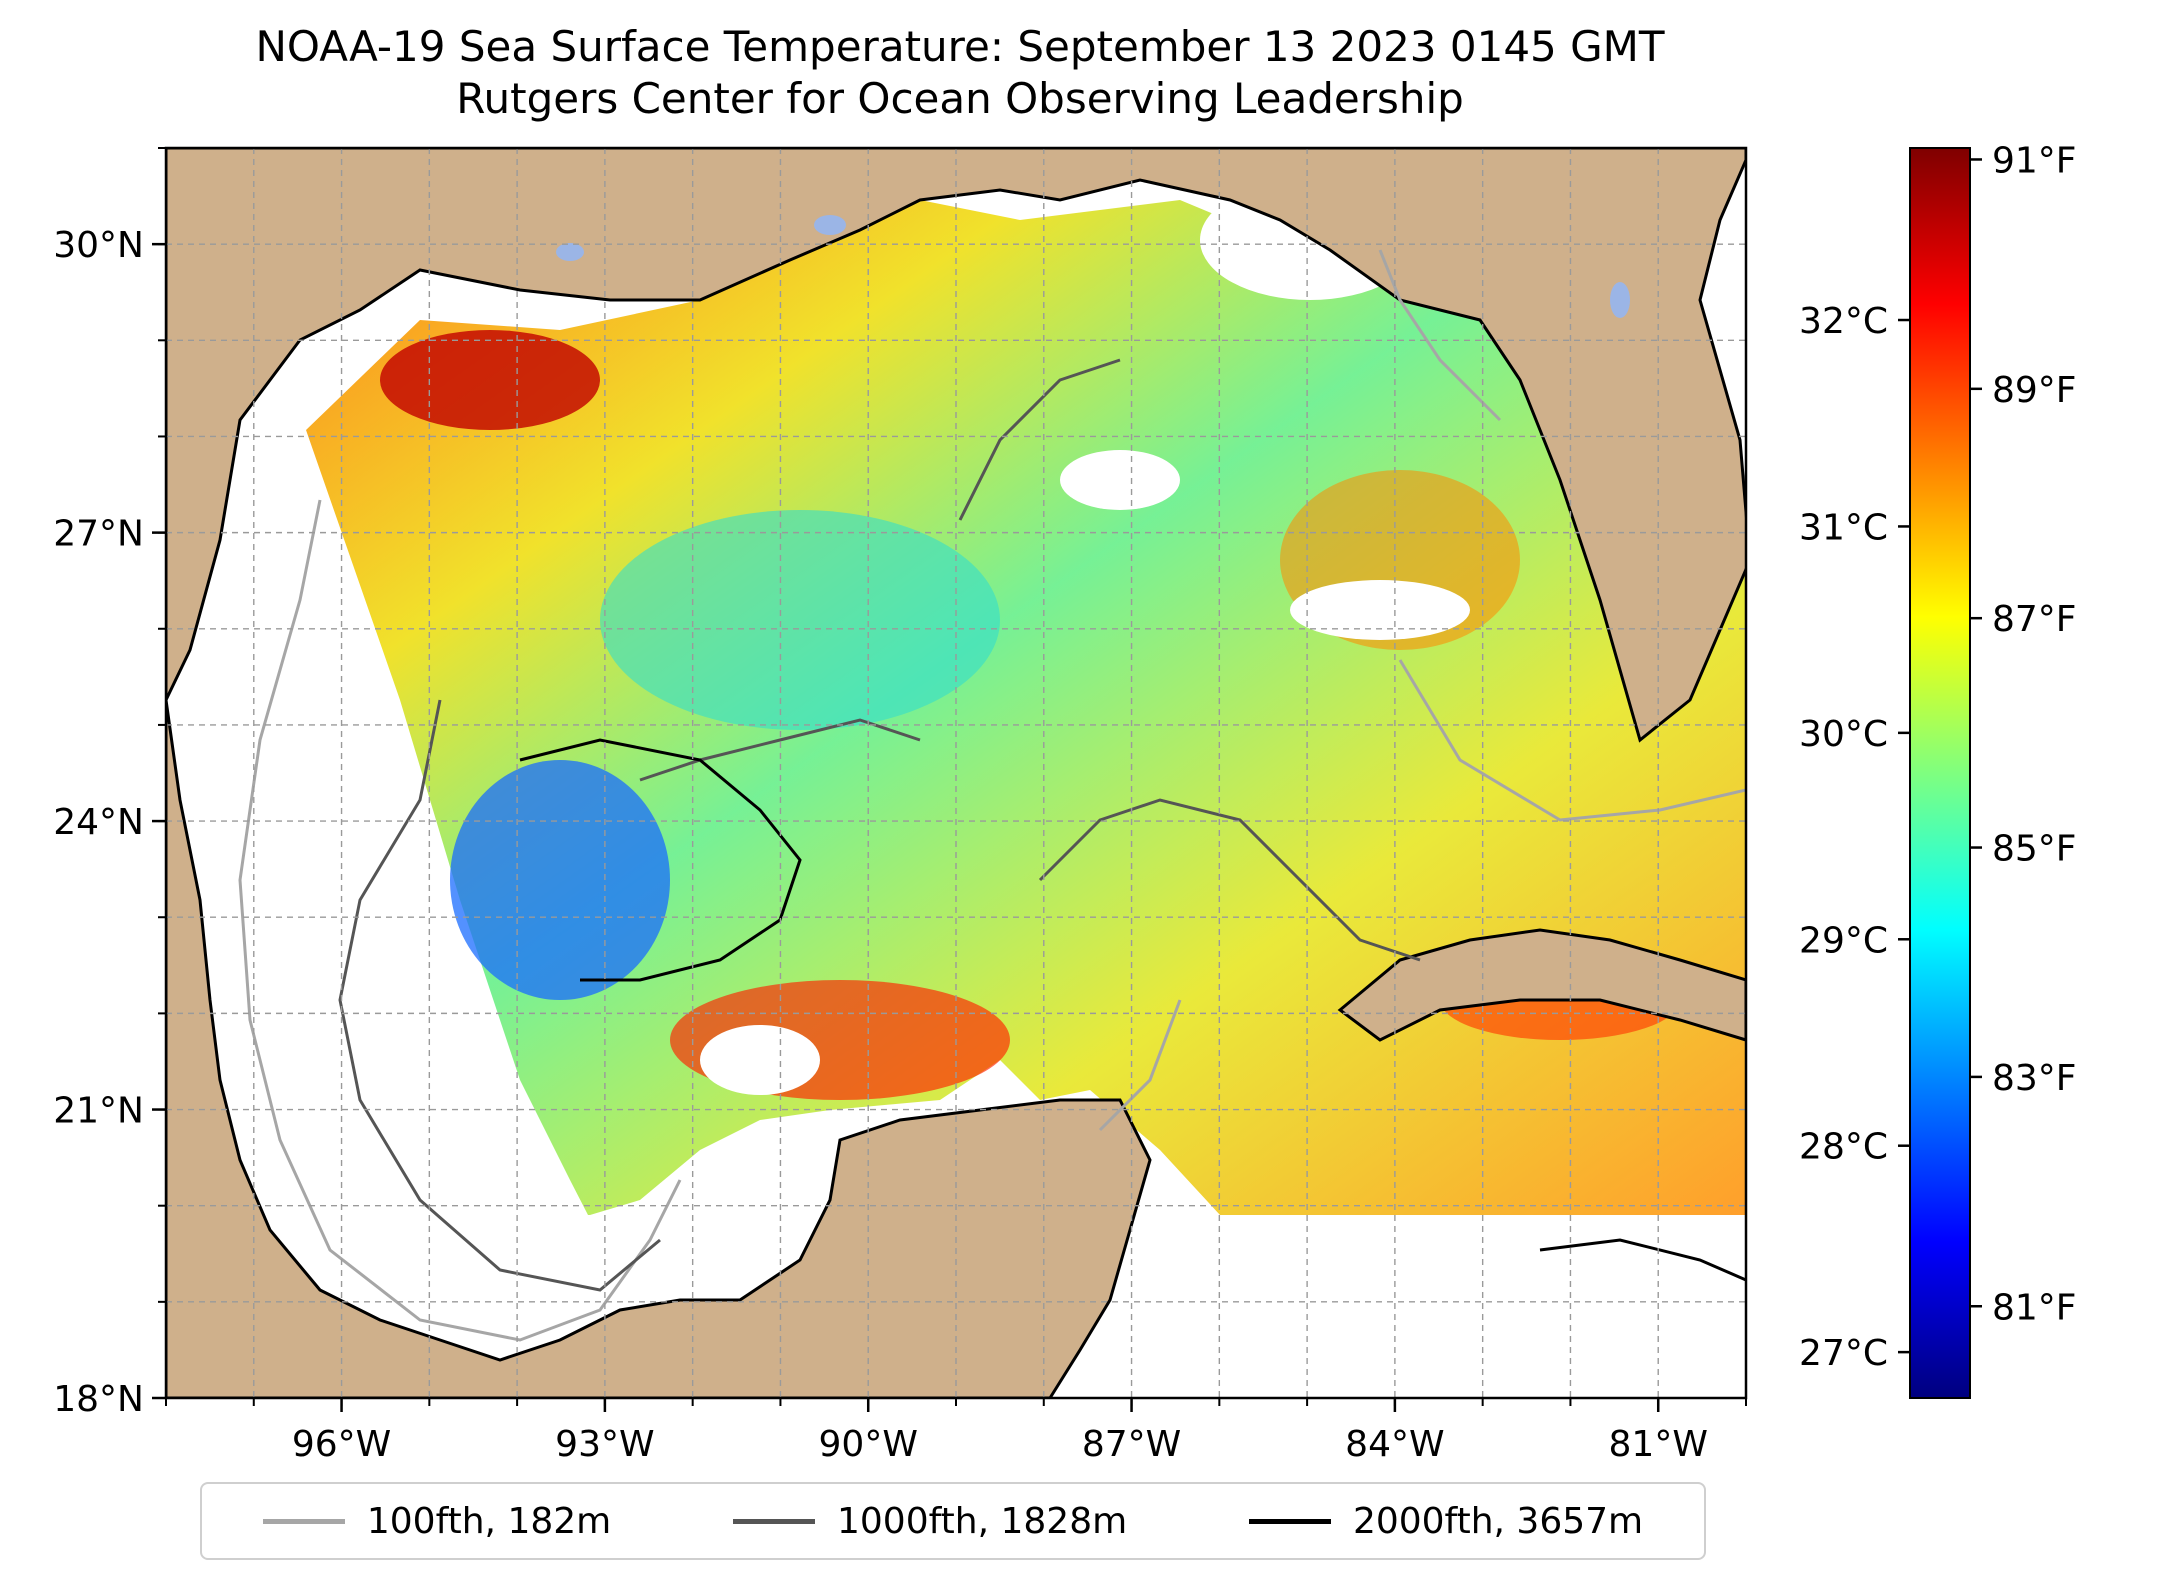 This screenshot has width=2160, height=1582. Describe the element at coordinates (489, 1521) in the screenshot. I see `legend-label: 100fth, 182m` at that location.